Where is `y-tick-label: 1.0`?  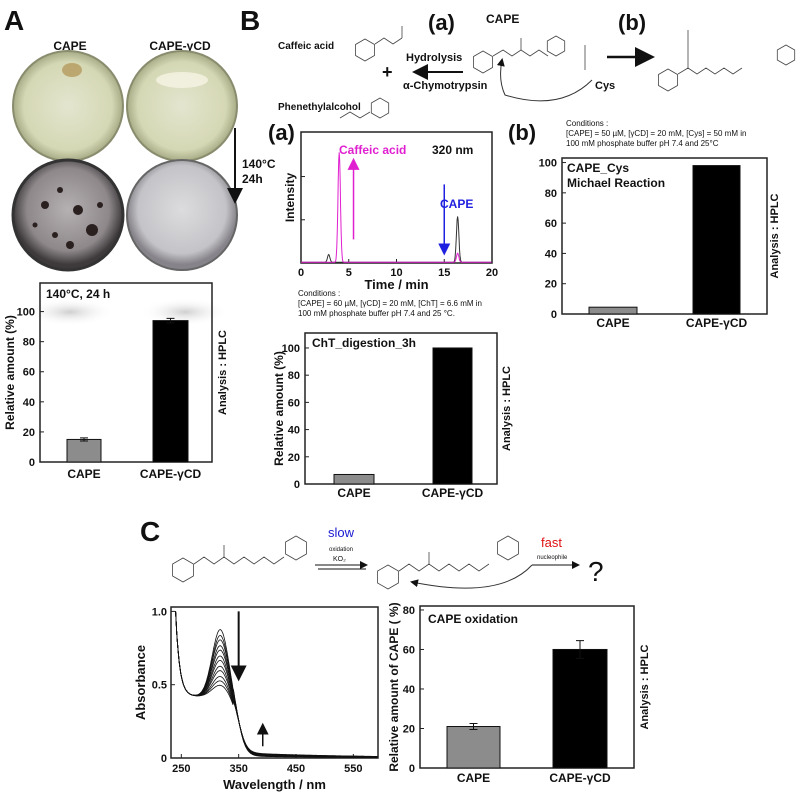
y-tick-label: 1.0 is located at coordinates (159, 612).